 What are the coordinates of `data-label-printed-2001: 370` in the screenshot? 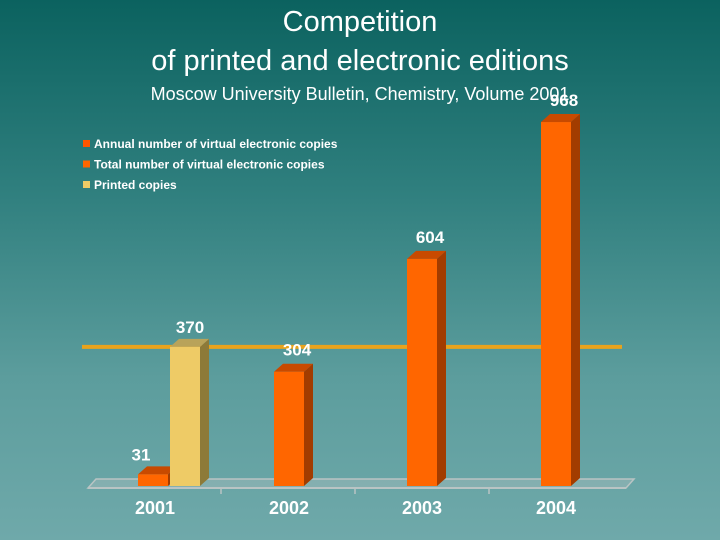 It's located at (190, 327).